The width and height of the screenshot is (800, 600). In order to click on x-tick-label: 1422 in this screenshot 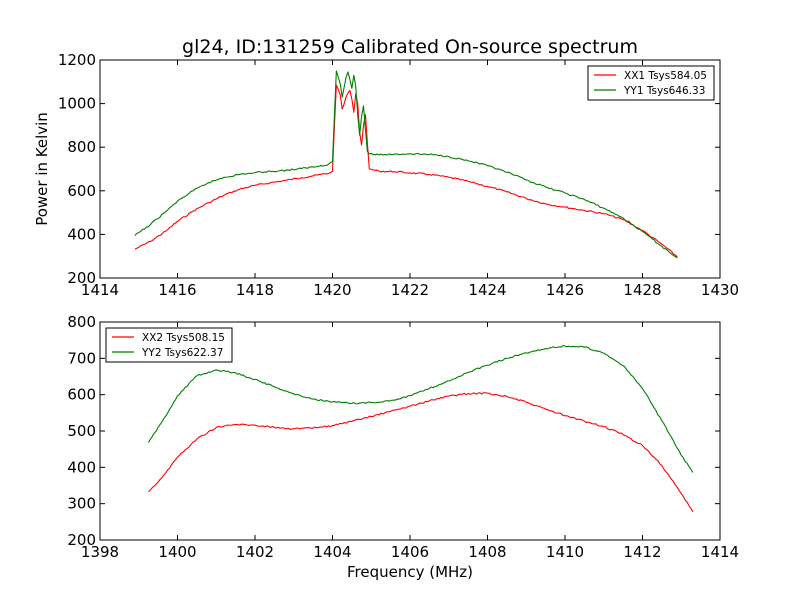, I will do `click(410, 290)`.